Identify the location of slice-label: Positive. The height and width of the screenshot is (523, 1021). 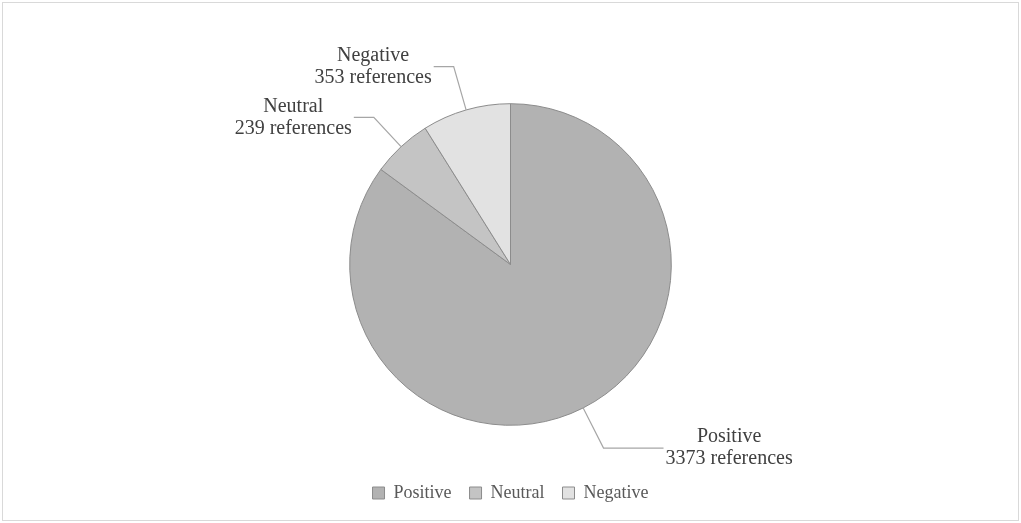
(729, 435).